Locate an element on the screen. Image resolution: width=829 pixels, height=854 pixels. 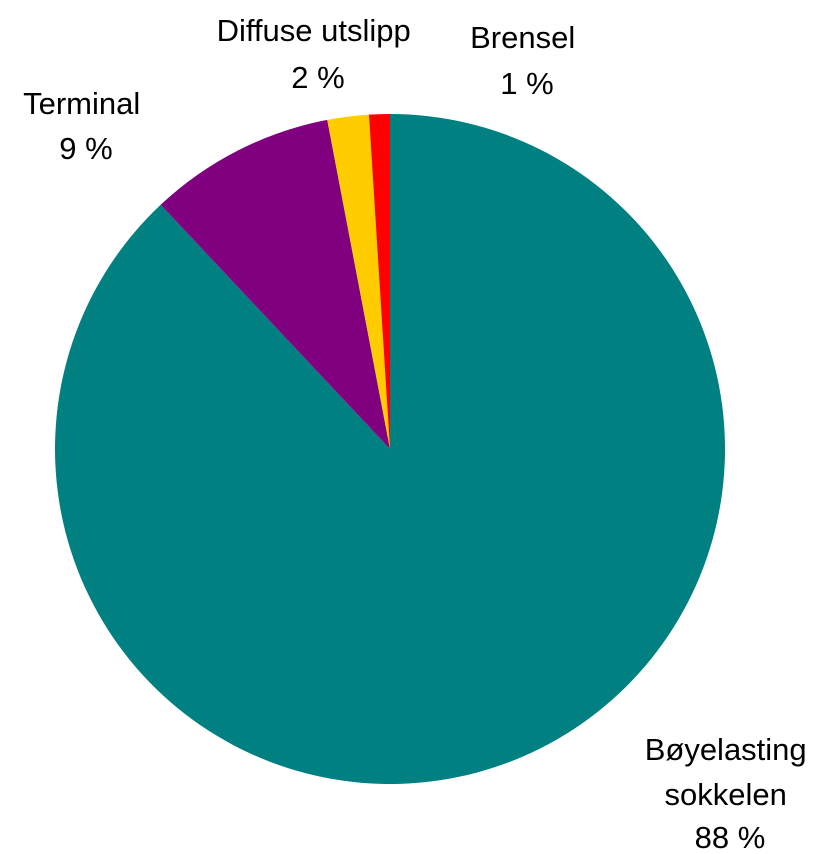
slice-terminal is located at coordinates (275, 284).